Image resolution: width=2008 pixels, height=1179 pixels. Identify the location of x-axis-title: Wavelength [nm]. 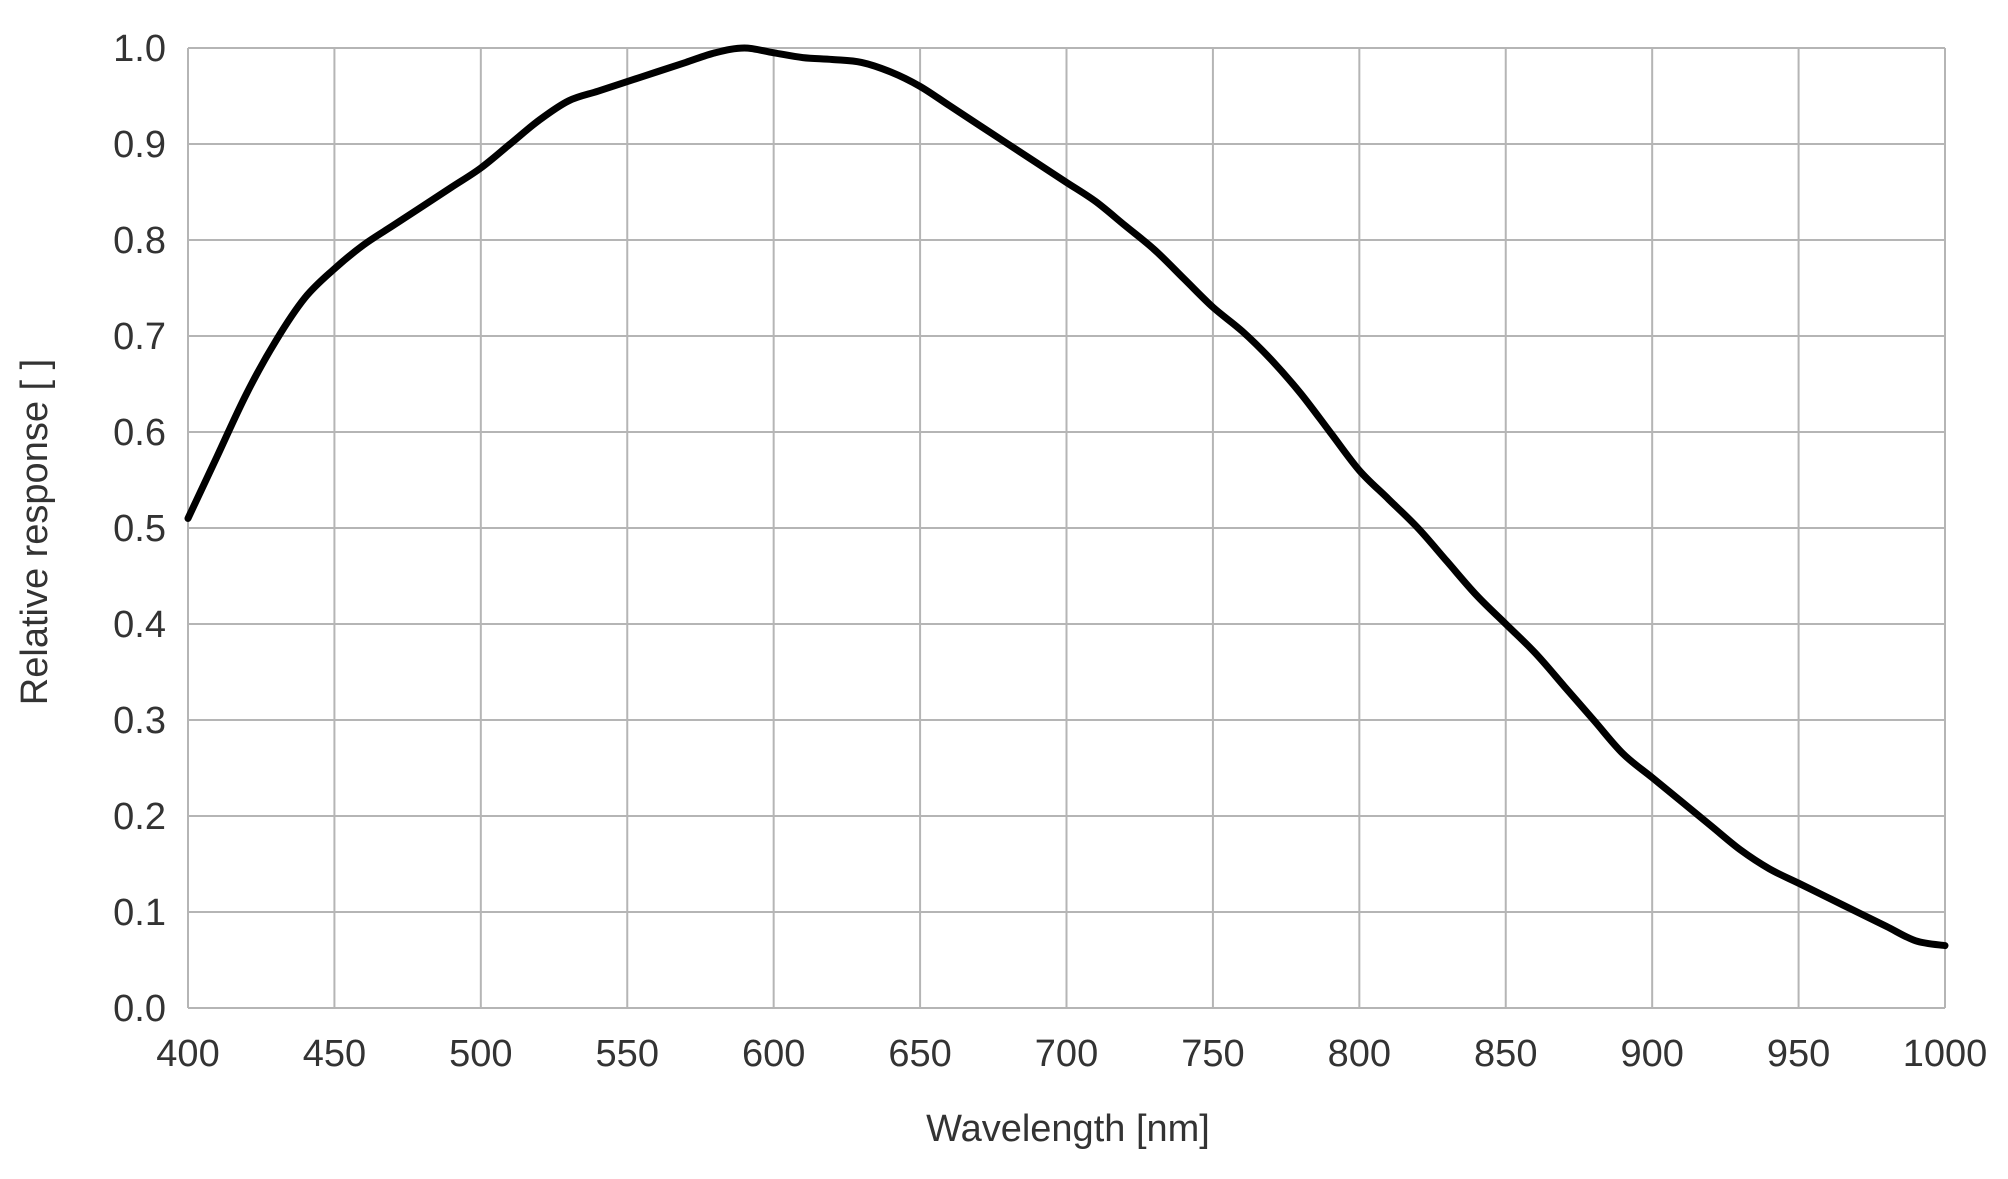
(1068, 1129).